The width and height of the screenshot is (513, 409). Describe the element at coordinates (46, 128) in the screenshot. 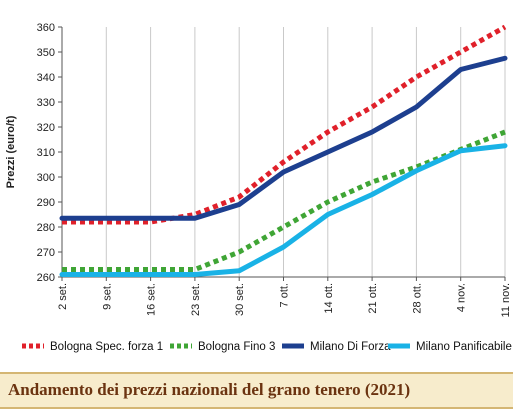

I see `y-tick-label-320: 320` at that location.